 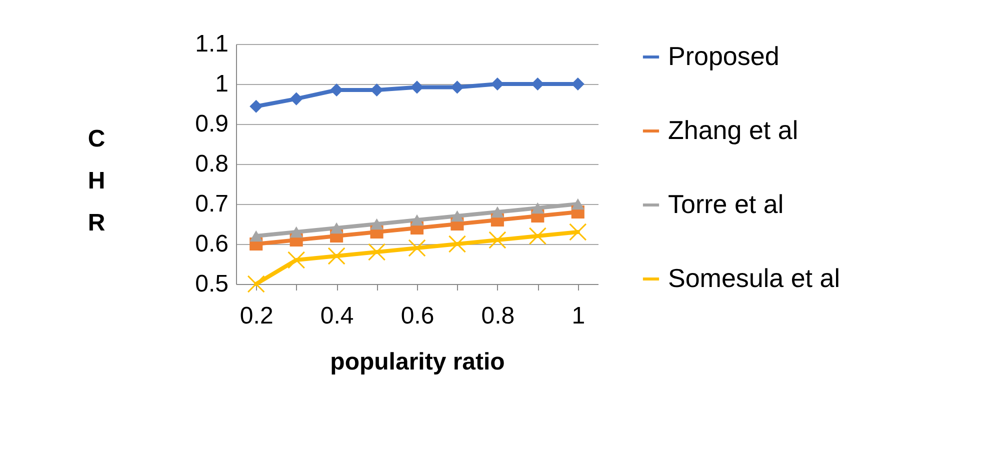 I want to click on x-axis-title: popularity ratio, so click(x=417, y=362).